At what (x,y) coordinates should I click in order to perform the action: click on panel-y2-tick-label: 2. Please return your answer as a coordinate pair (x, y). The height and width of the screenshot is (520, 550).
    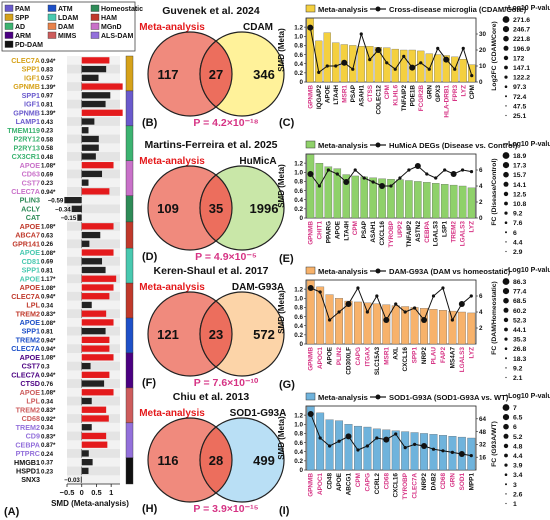
    Looking at the image, I should click on (481, 202).